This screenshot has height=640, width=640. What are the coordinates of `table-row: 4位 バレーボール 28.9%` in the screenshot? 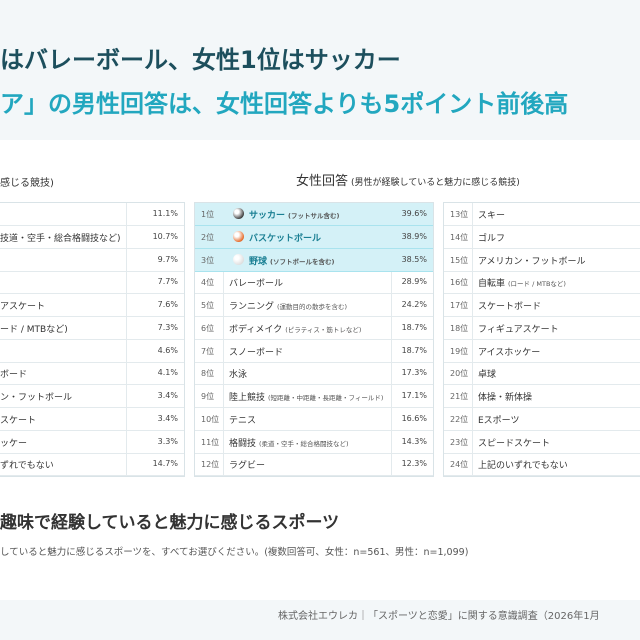 It's located at (314, 283).